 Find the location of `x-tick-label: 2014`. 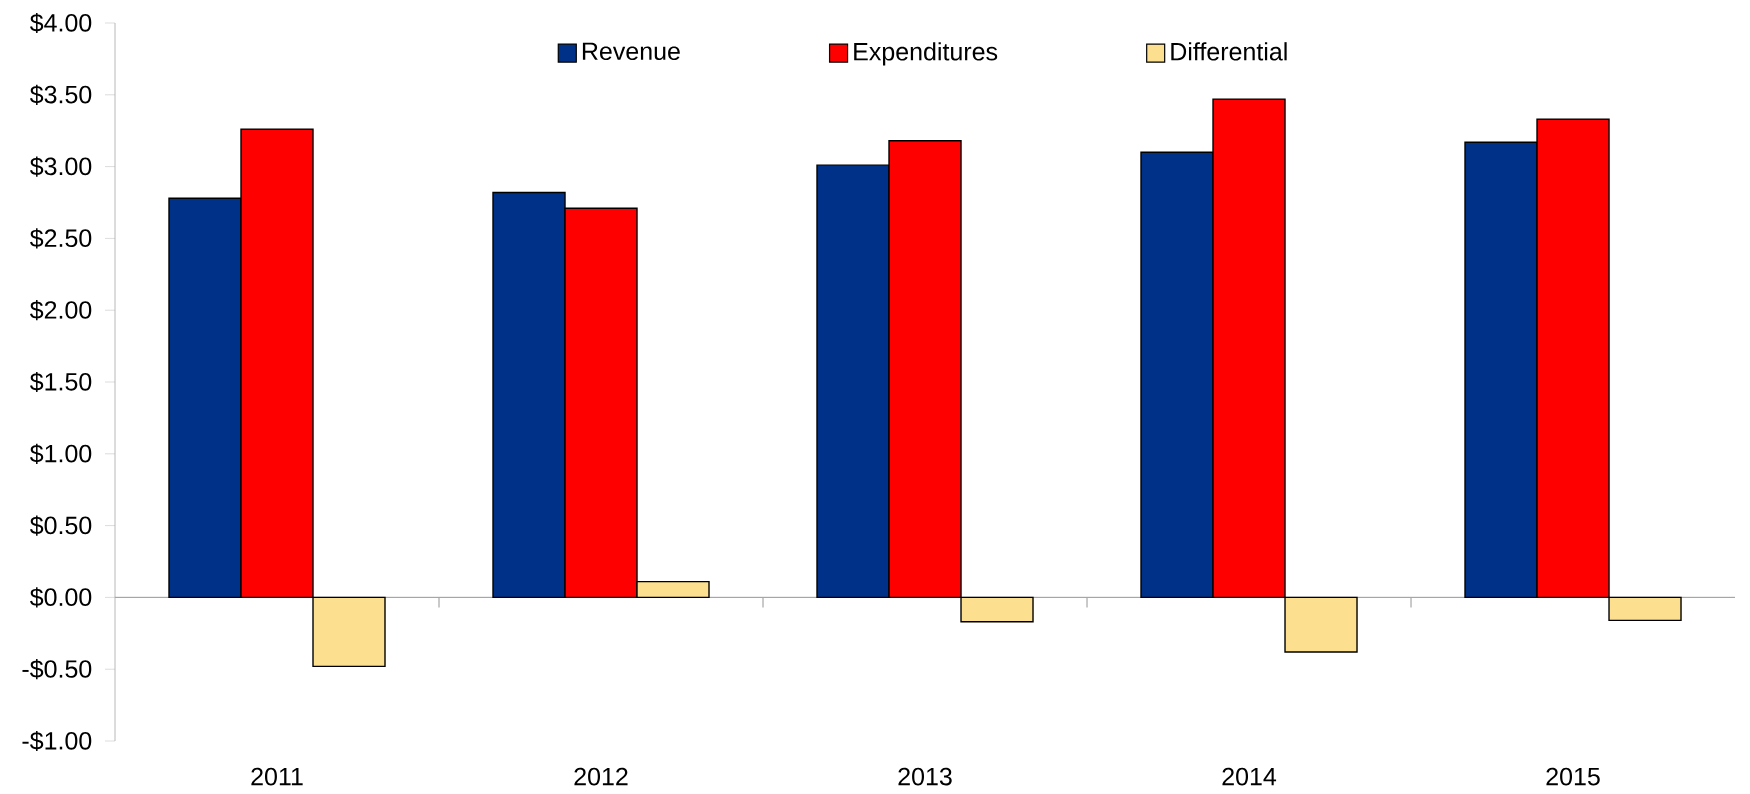

x-tick-label: 2014 is located at coordinates (1249, 776).